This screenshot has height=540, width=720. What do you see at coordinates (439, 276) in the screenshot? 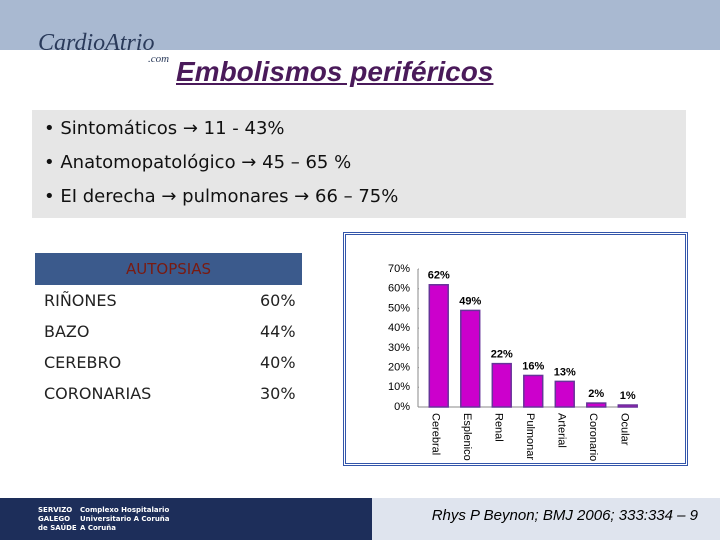
I see `value-label: 62%` at bounding box center [439, 276].